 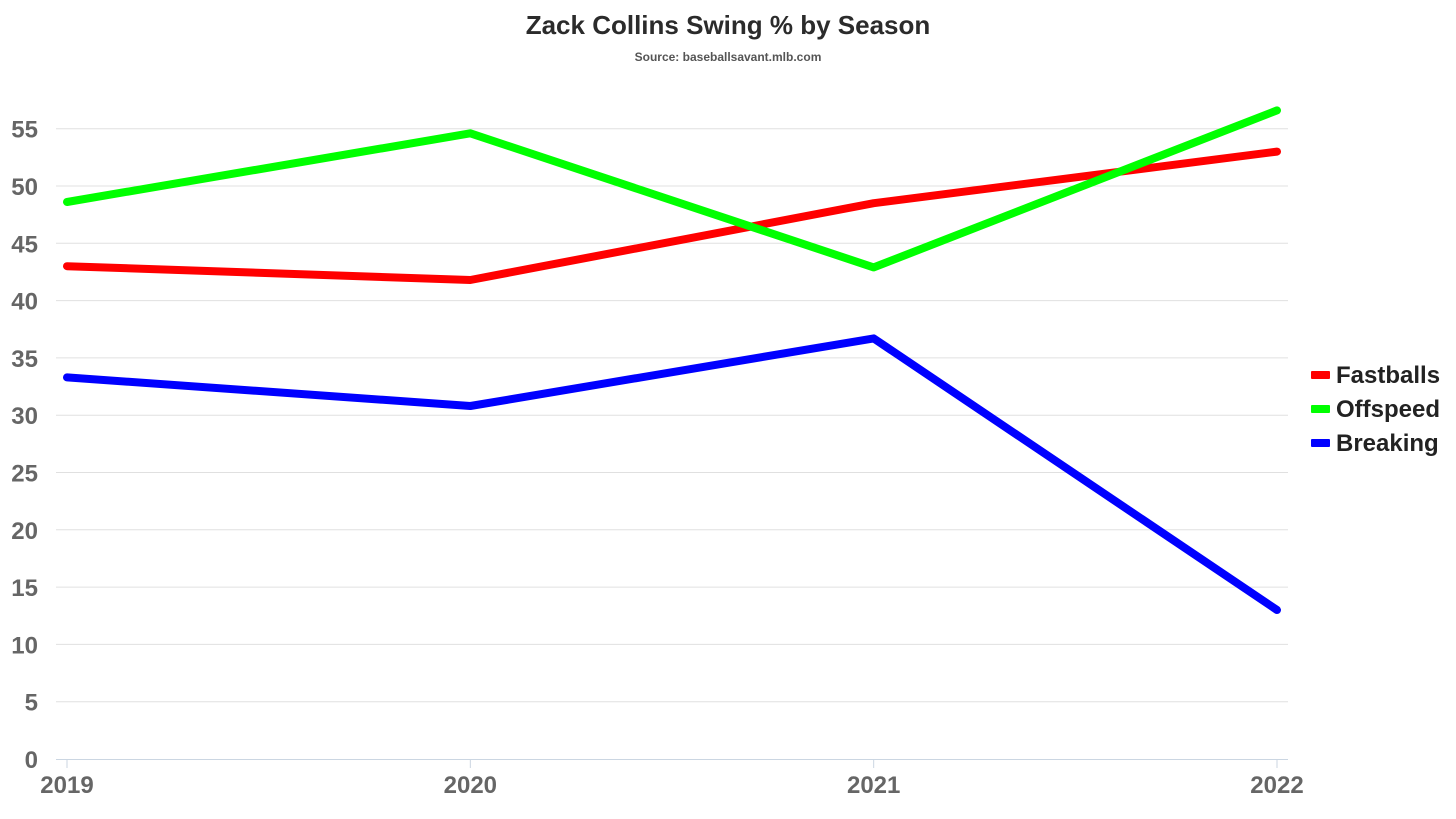 I want to click on legend-item-fastballs: Fastballs, so click(x=1375, y=375).